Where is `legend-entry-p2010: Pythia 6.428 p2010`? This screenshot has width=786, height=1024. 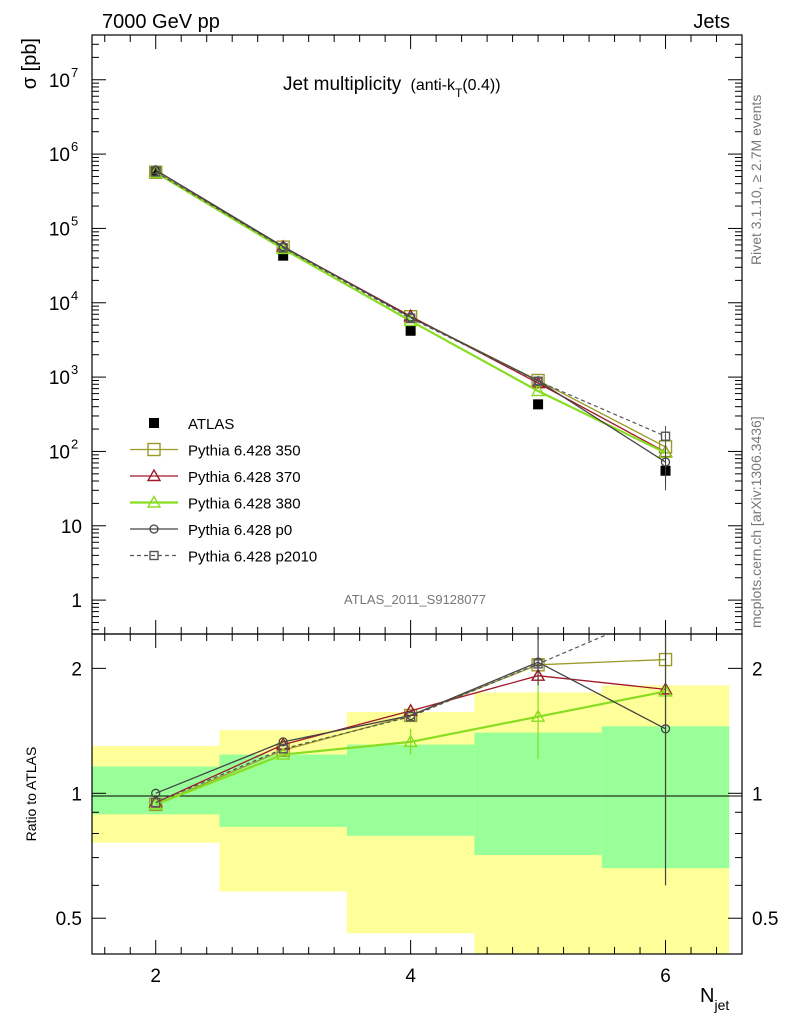
legend-entry-p2010: Pythia 6.428 p2010 is located at coordinates (223, 557).